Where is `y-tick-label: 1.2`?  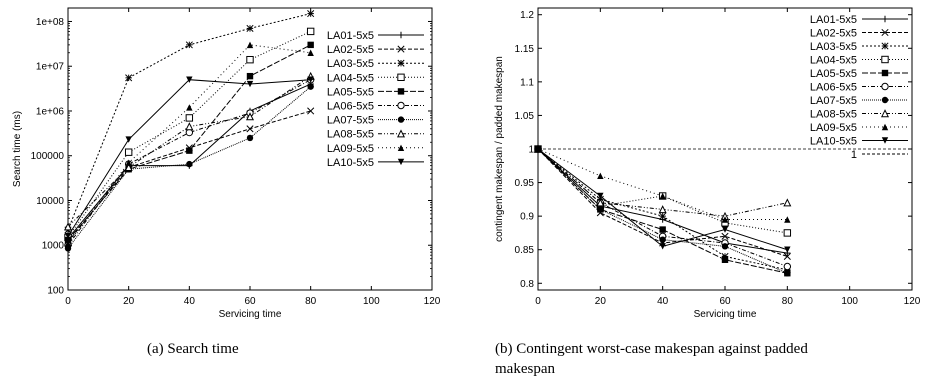 y-tick-label: 1.2 is located at coordinates (527, 15).